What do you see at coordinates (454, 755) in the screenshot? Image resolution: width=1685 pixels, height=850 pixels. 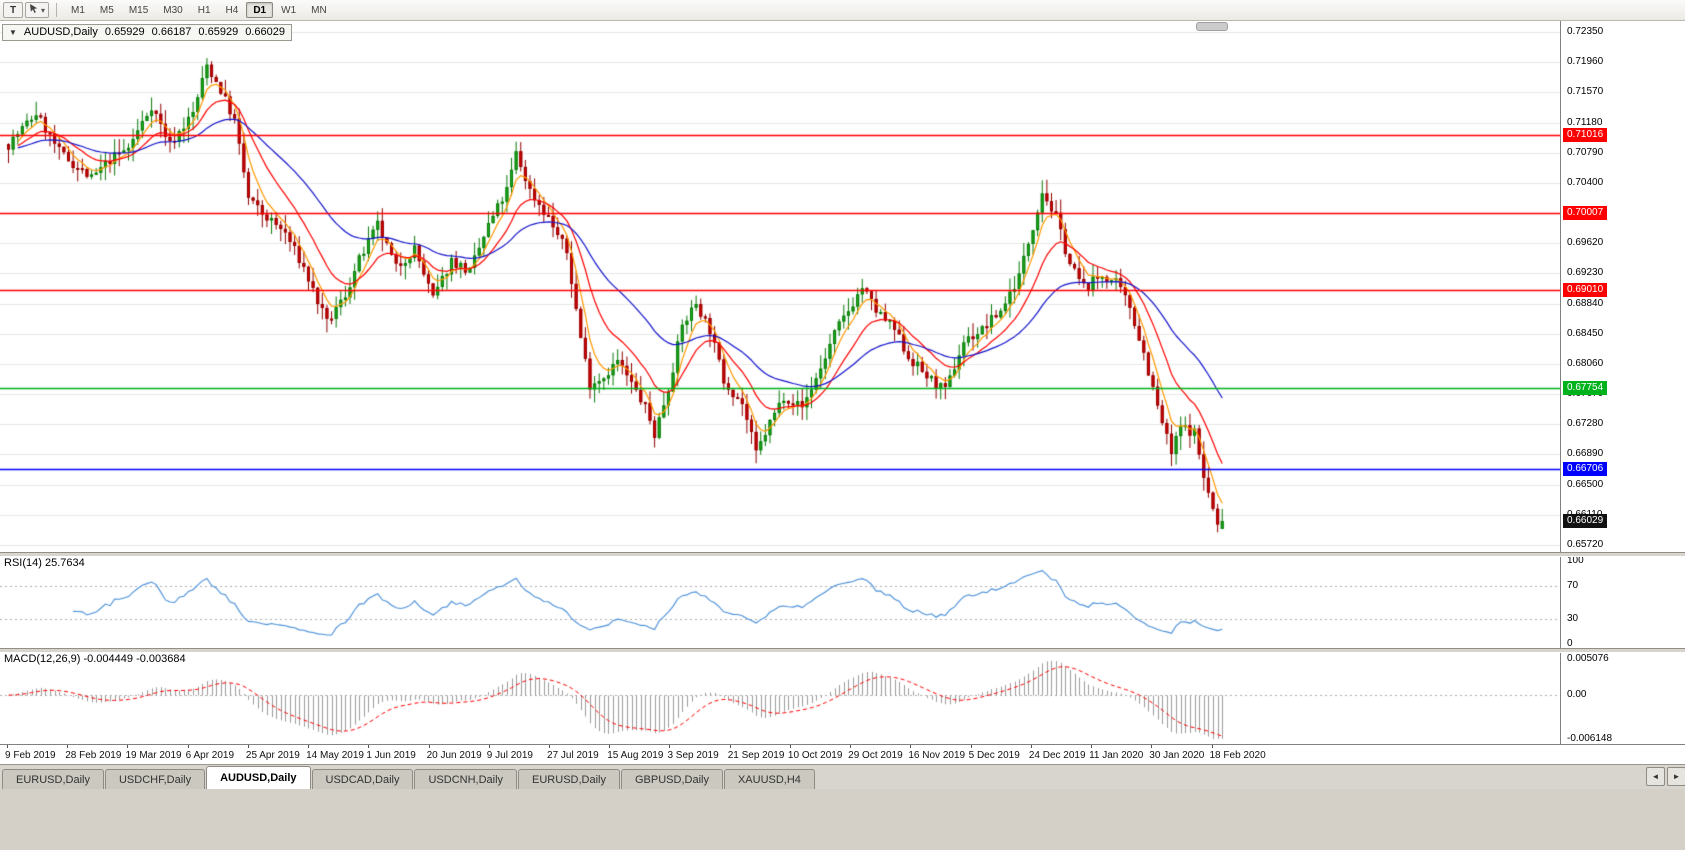 I see `date-axis-label: 20 Jun 2019` at bounding box center [454, 755].